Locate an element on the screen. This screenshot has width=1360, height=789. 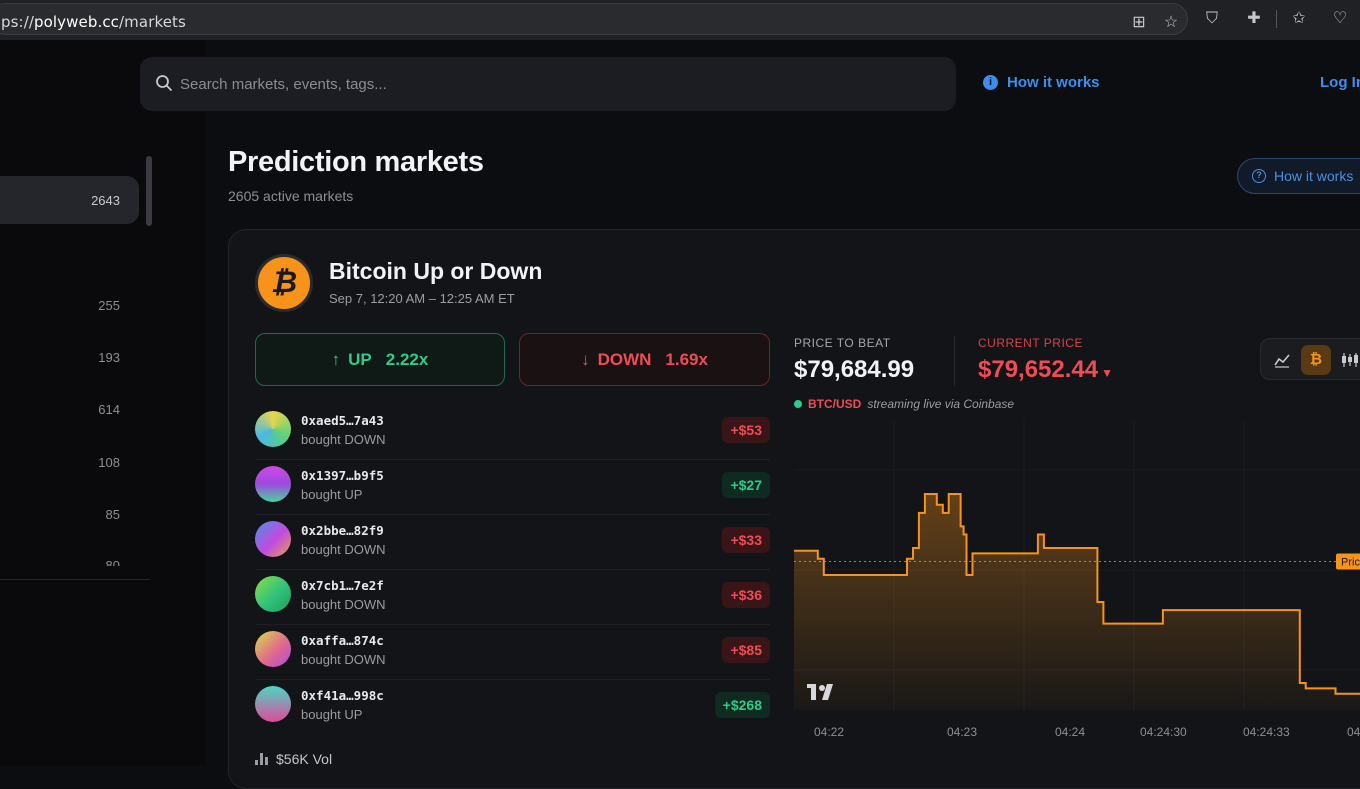
trade-row: 0xf41a…998c bought UP +$268 is located at coordinates (512, 707).